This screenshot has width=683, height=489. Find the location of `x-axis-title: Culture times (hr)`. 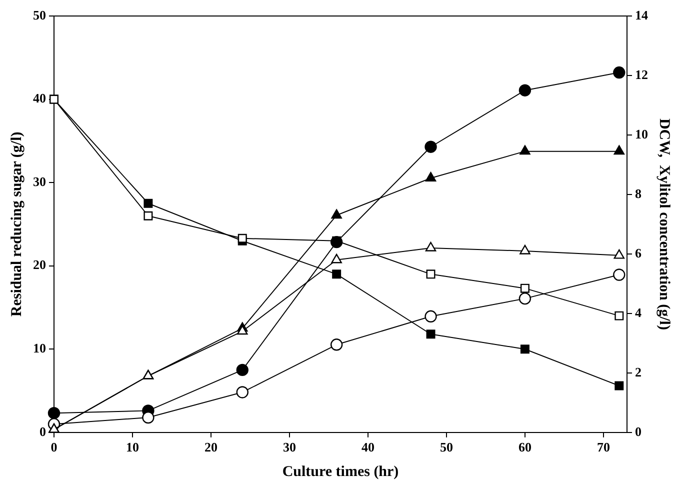

x-axis-title: Culture times (hr) is located at coordinates (340, 472).